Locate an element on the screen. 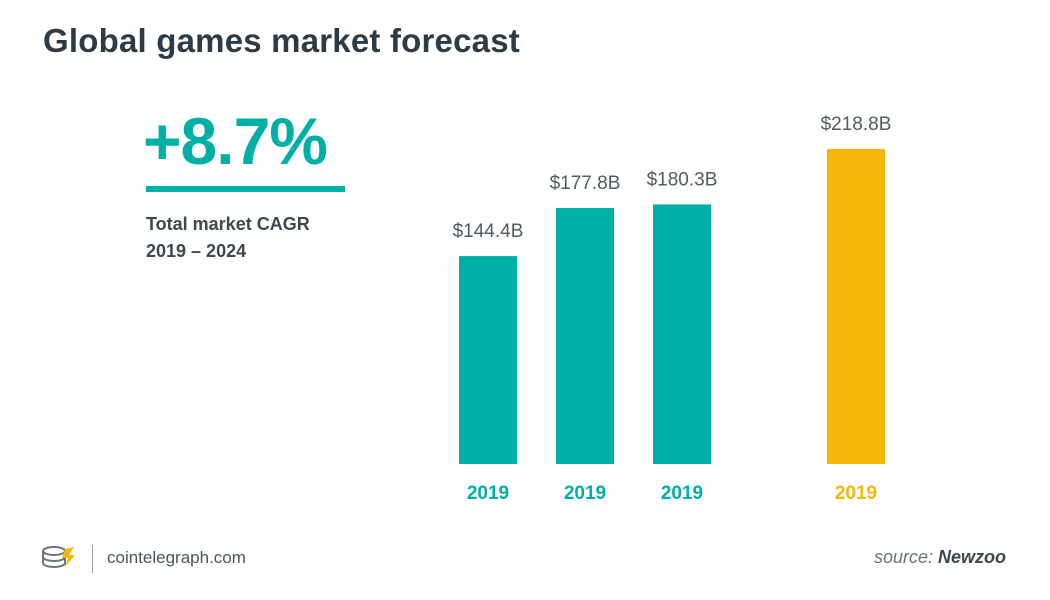  bar-value-label-3: $218.8B is located at coordinates (856, 124).